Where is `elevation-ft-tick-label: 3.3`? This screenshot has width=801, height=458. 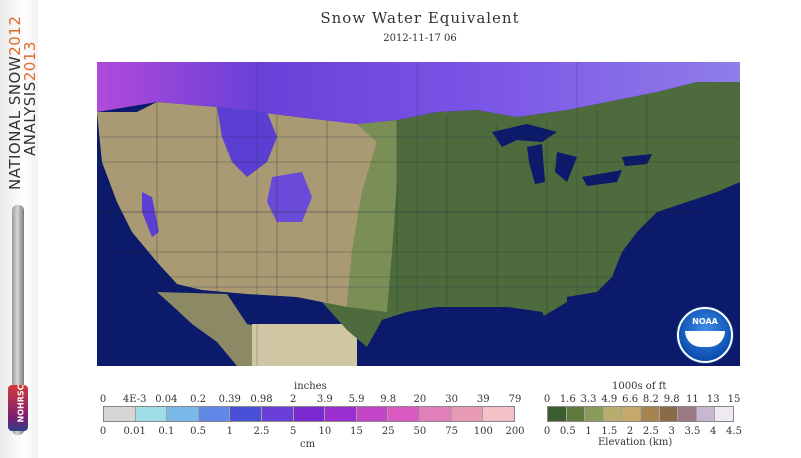
elevation-ft-tick-label: 3.3 is located at coordinates (588, 399).